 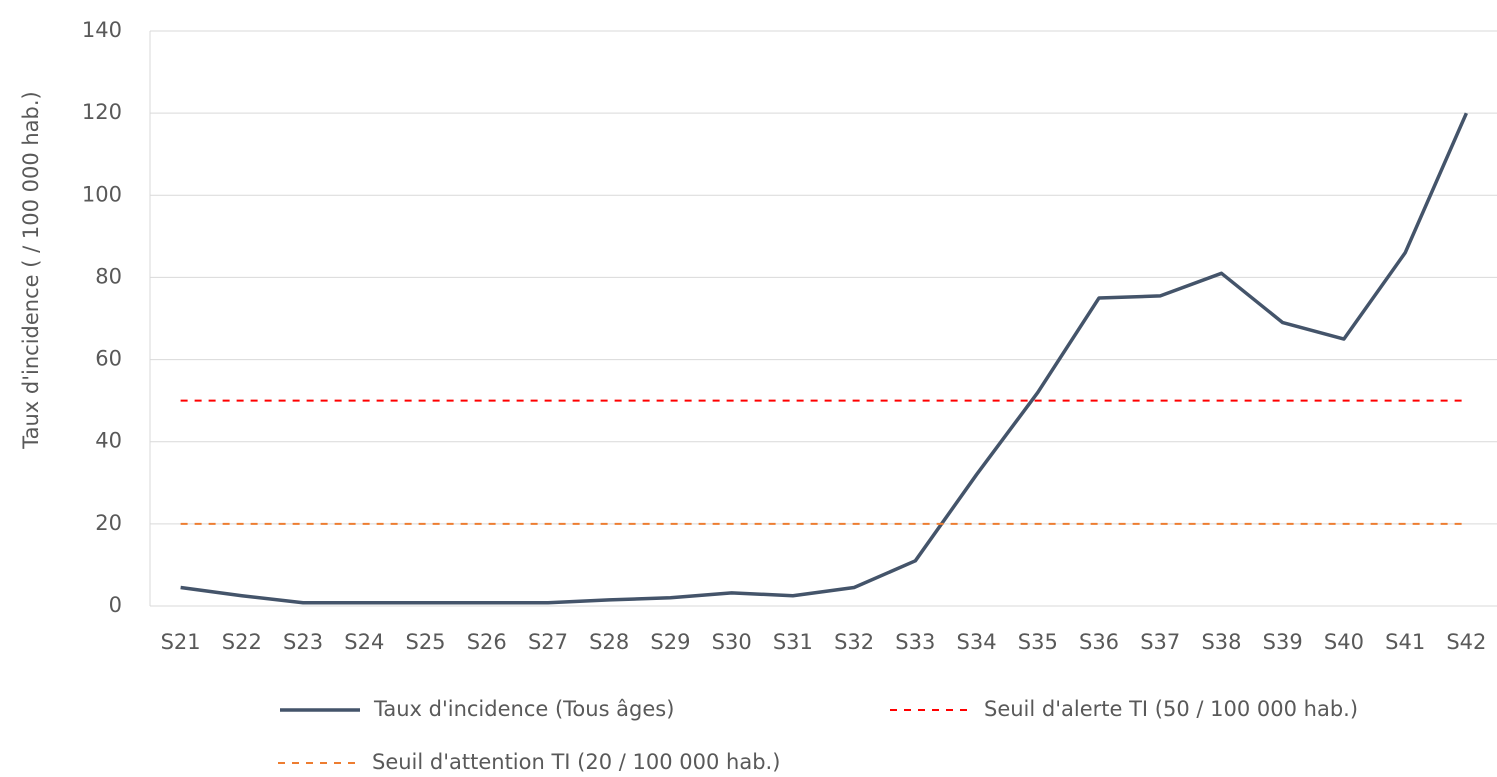 What do you see at coordinates (977, 642) in the screenshot?
I see `x-tick-label: S34` at bounding box center [977, 642].